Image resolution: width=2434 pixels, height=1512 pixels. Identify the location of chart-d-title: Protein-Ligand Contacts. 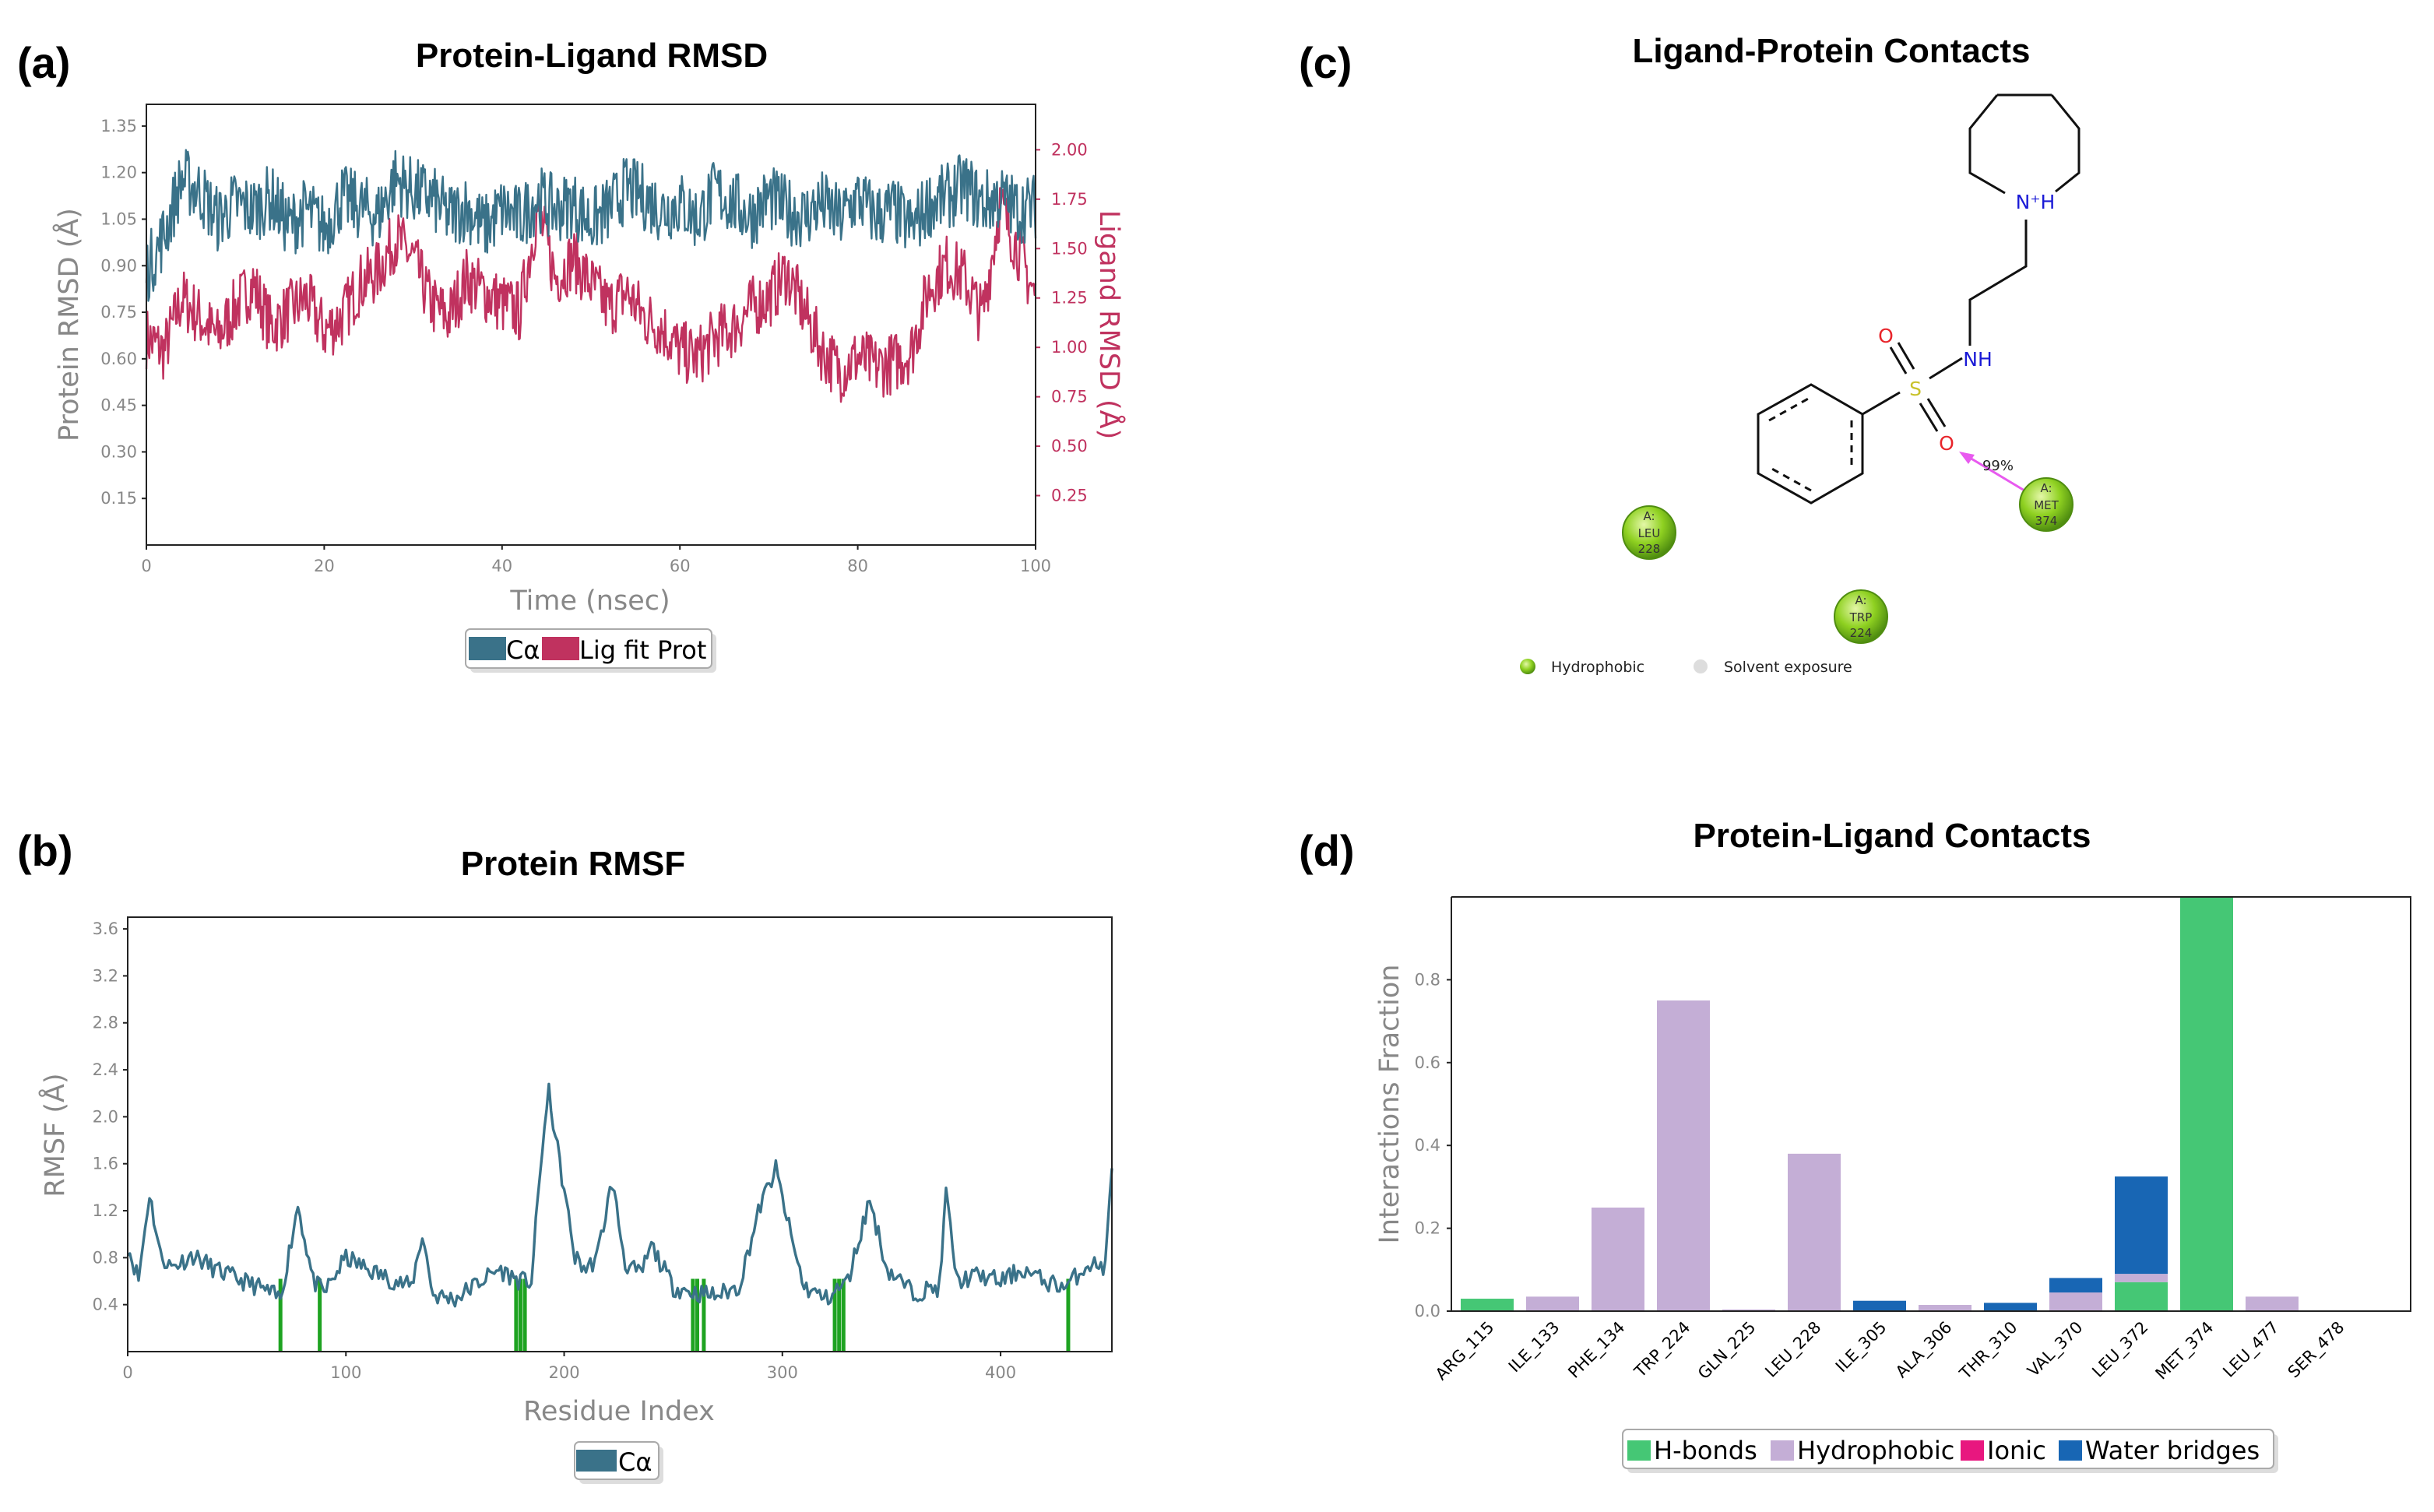
(1892, 836).